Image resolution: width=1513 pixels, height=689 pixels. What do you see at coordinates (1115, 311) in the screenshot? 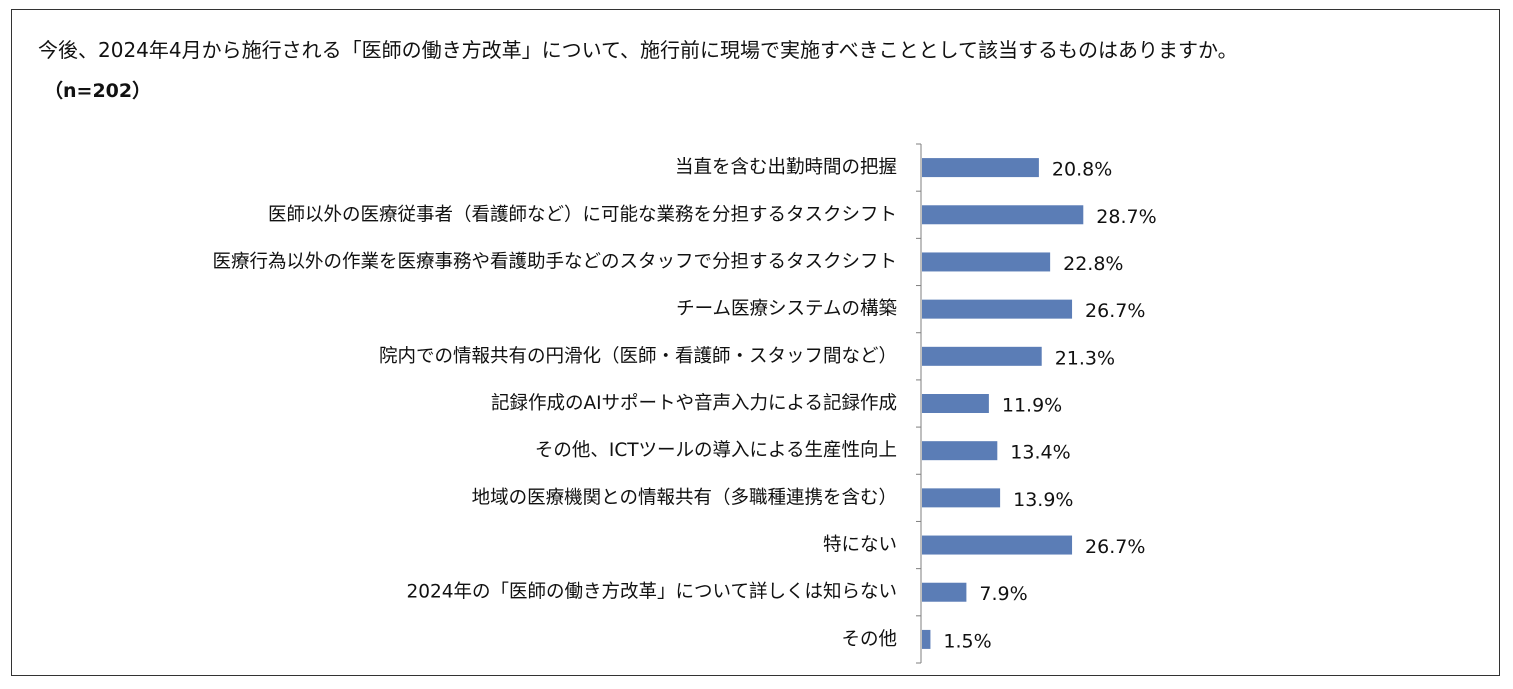
I see `value-label-4: 26.7%` at bounding box center [1115, 311].